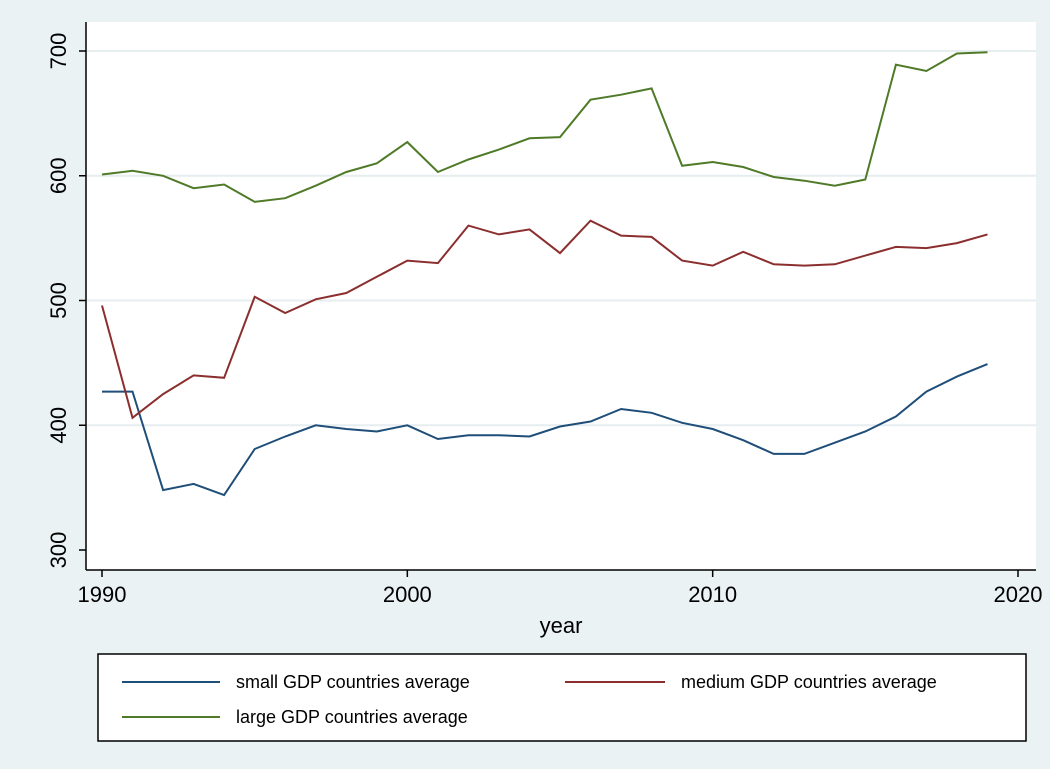  What do you see at coordinates (58, 300) in the screenshot?
I see `y-tick-label-500: 500` at bounding box center [58, 300].